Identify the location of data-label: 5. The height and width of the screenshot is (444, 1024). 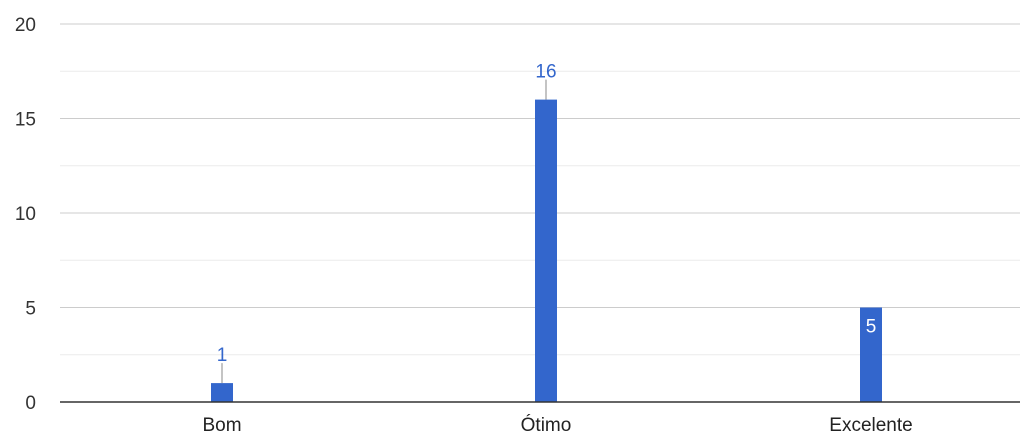
(871, 327).